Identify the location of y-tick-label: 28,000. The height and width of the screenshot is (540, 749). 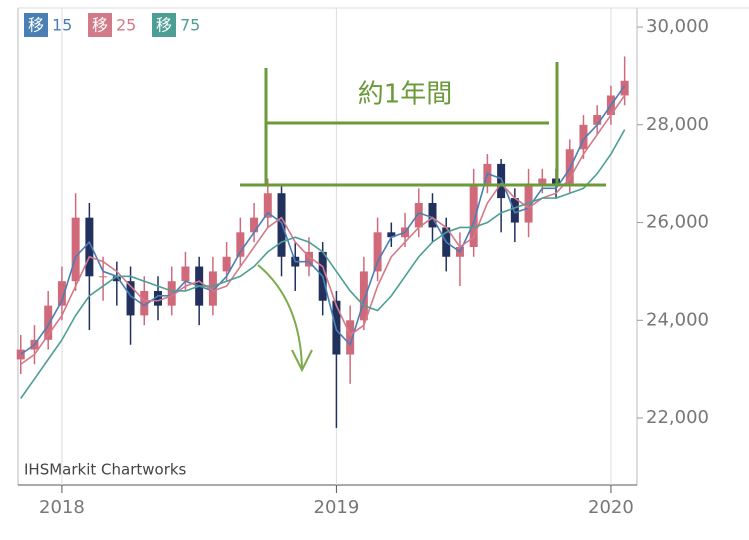
(677, 124).